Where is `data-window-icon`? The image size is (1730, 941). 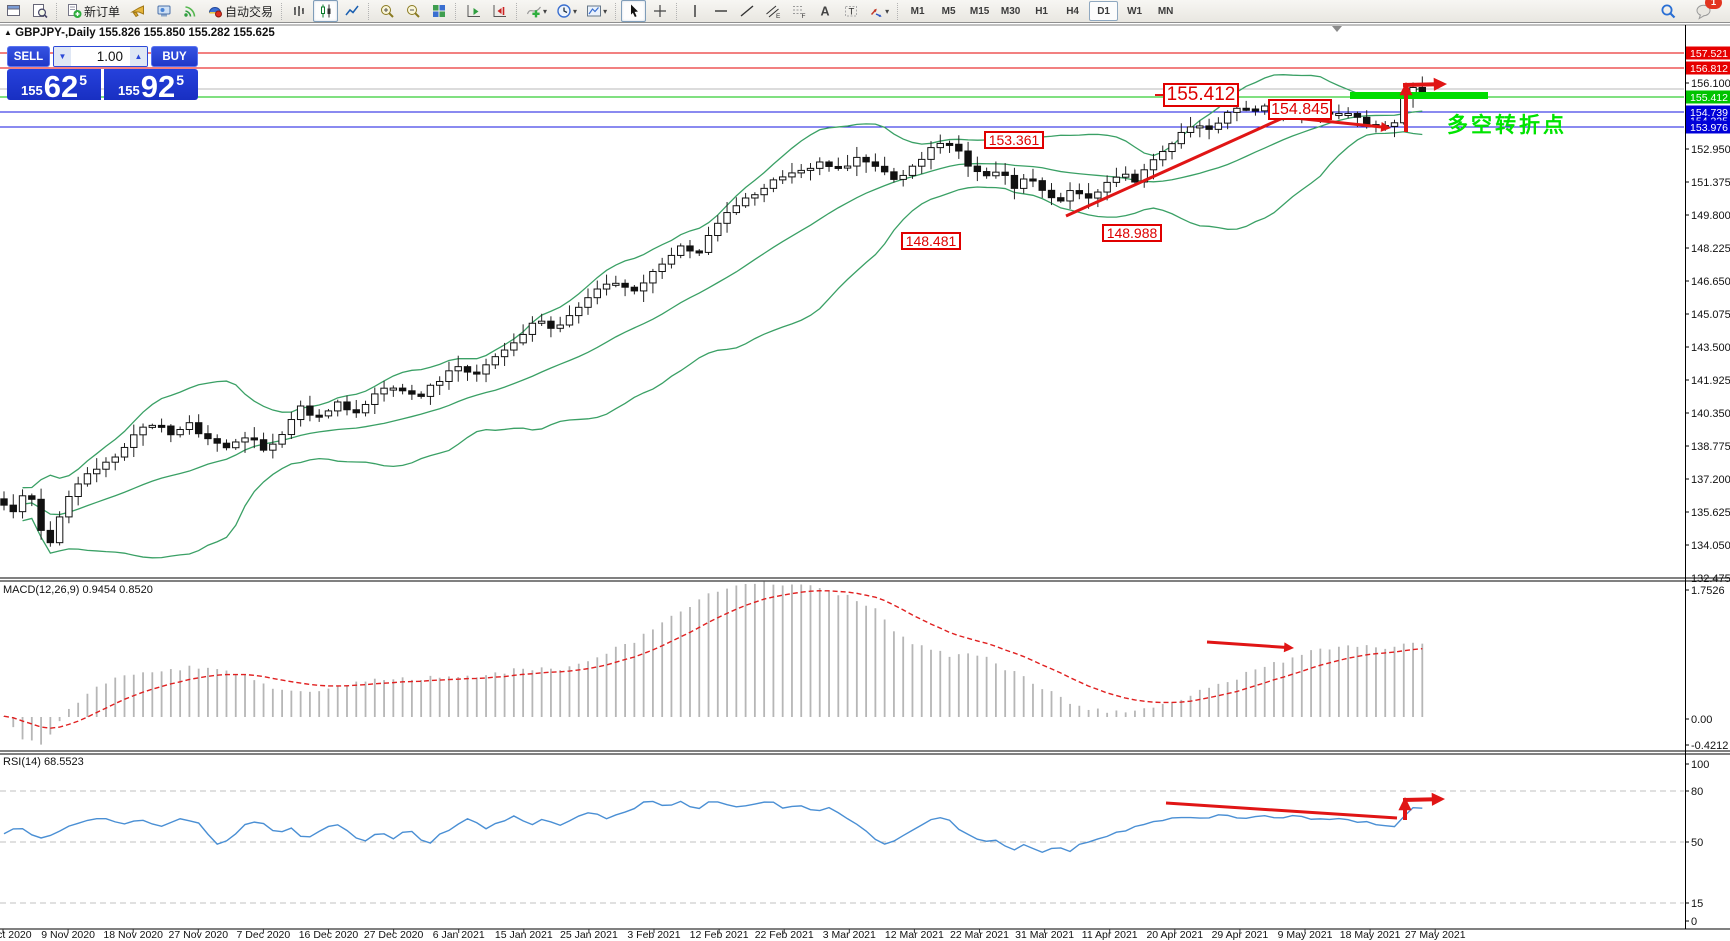
data-window-icon is located at coordinates (39, 11).